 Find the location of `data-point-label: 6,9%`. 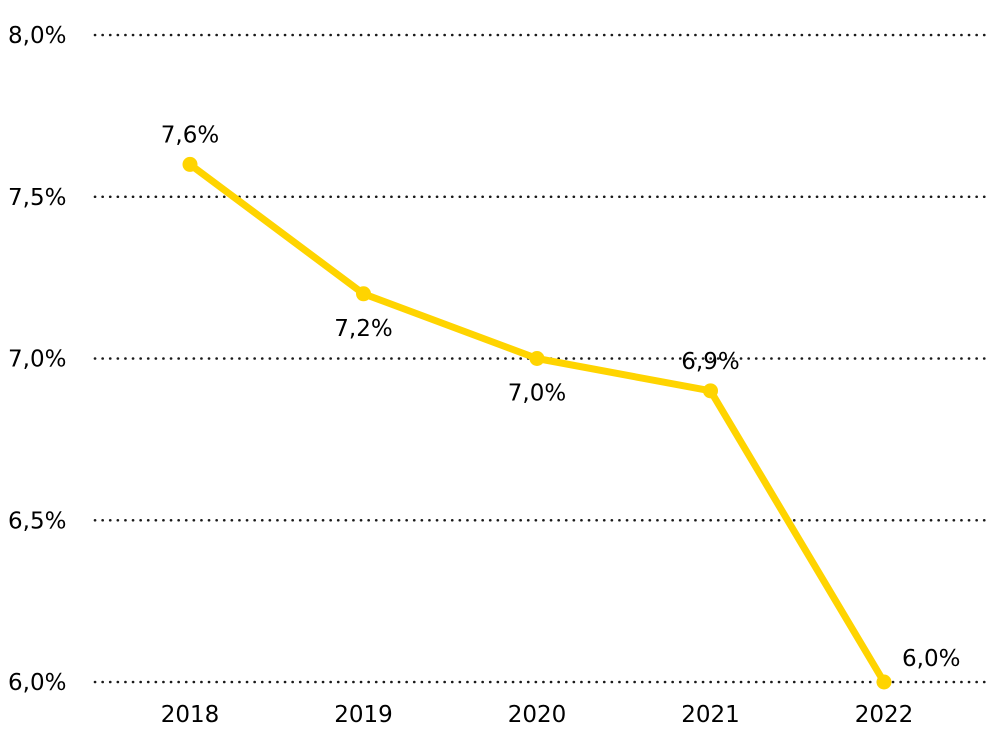

data-point-label: 6,9% is located at coordinates (710, 362).